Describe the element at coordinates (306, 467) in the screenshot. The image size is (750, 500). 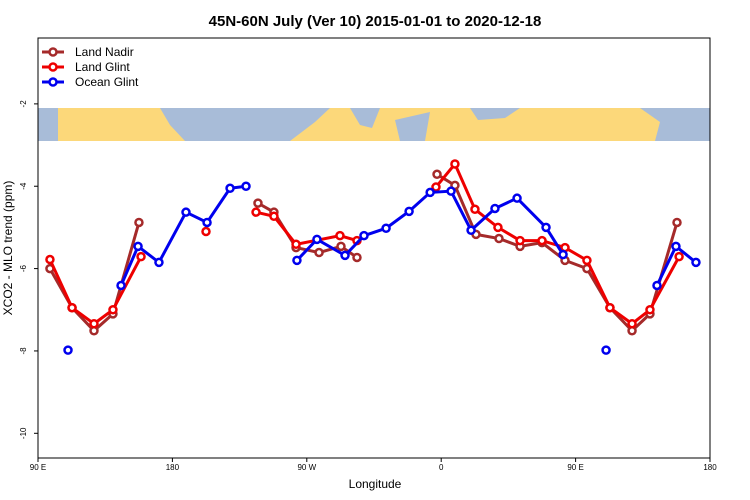
I see `x-tick-label: 90 W` at that location.